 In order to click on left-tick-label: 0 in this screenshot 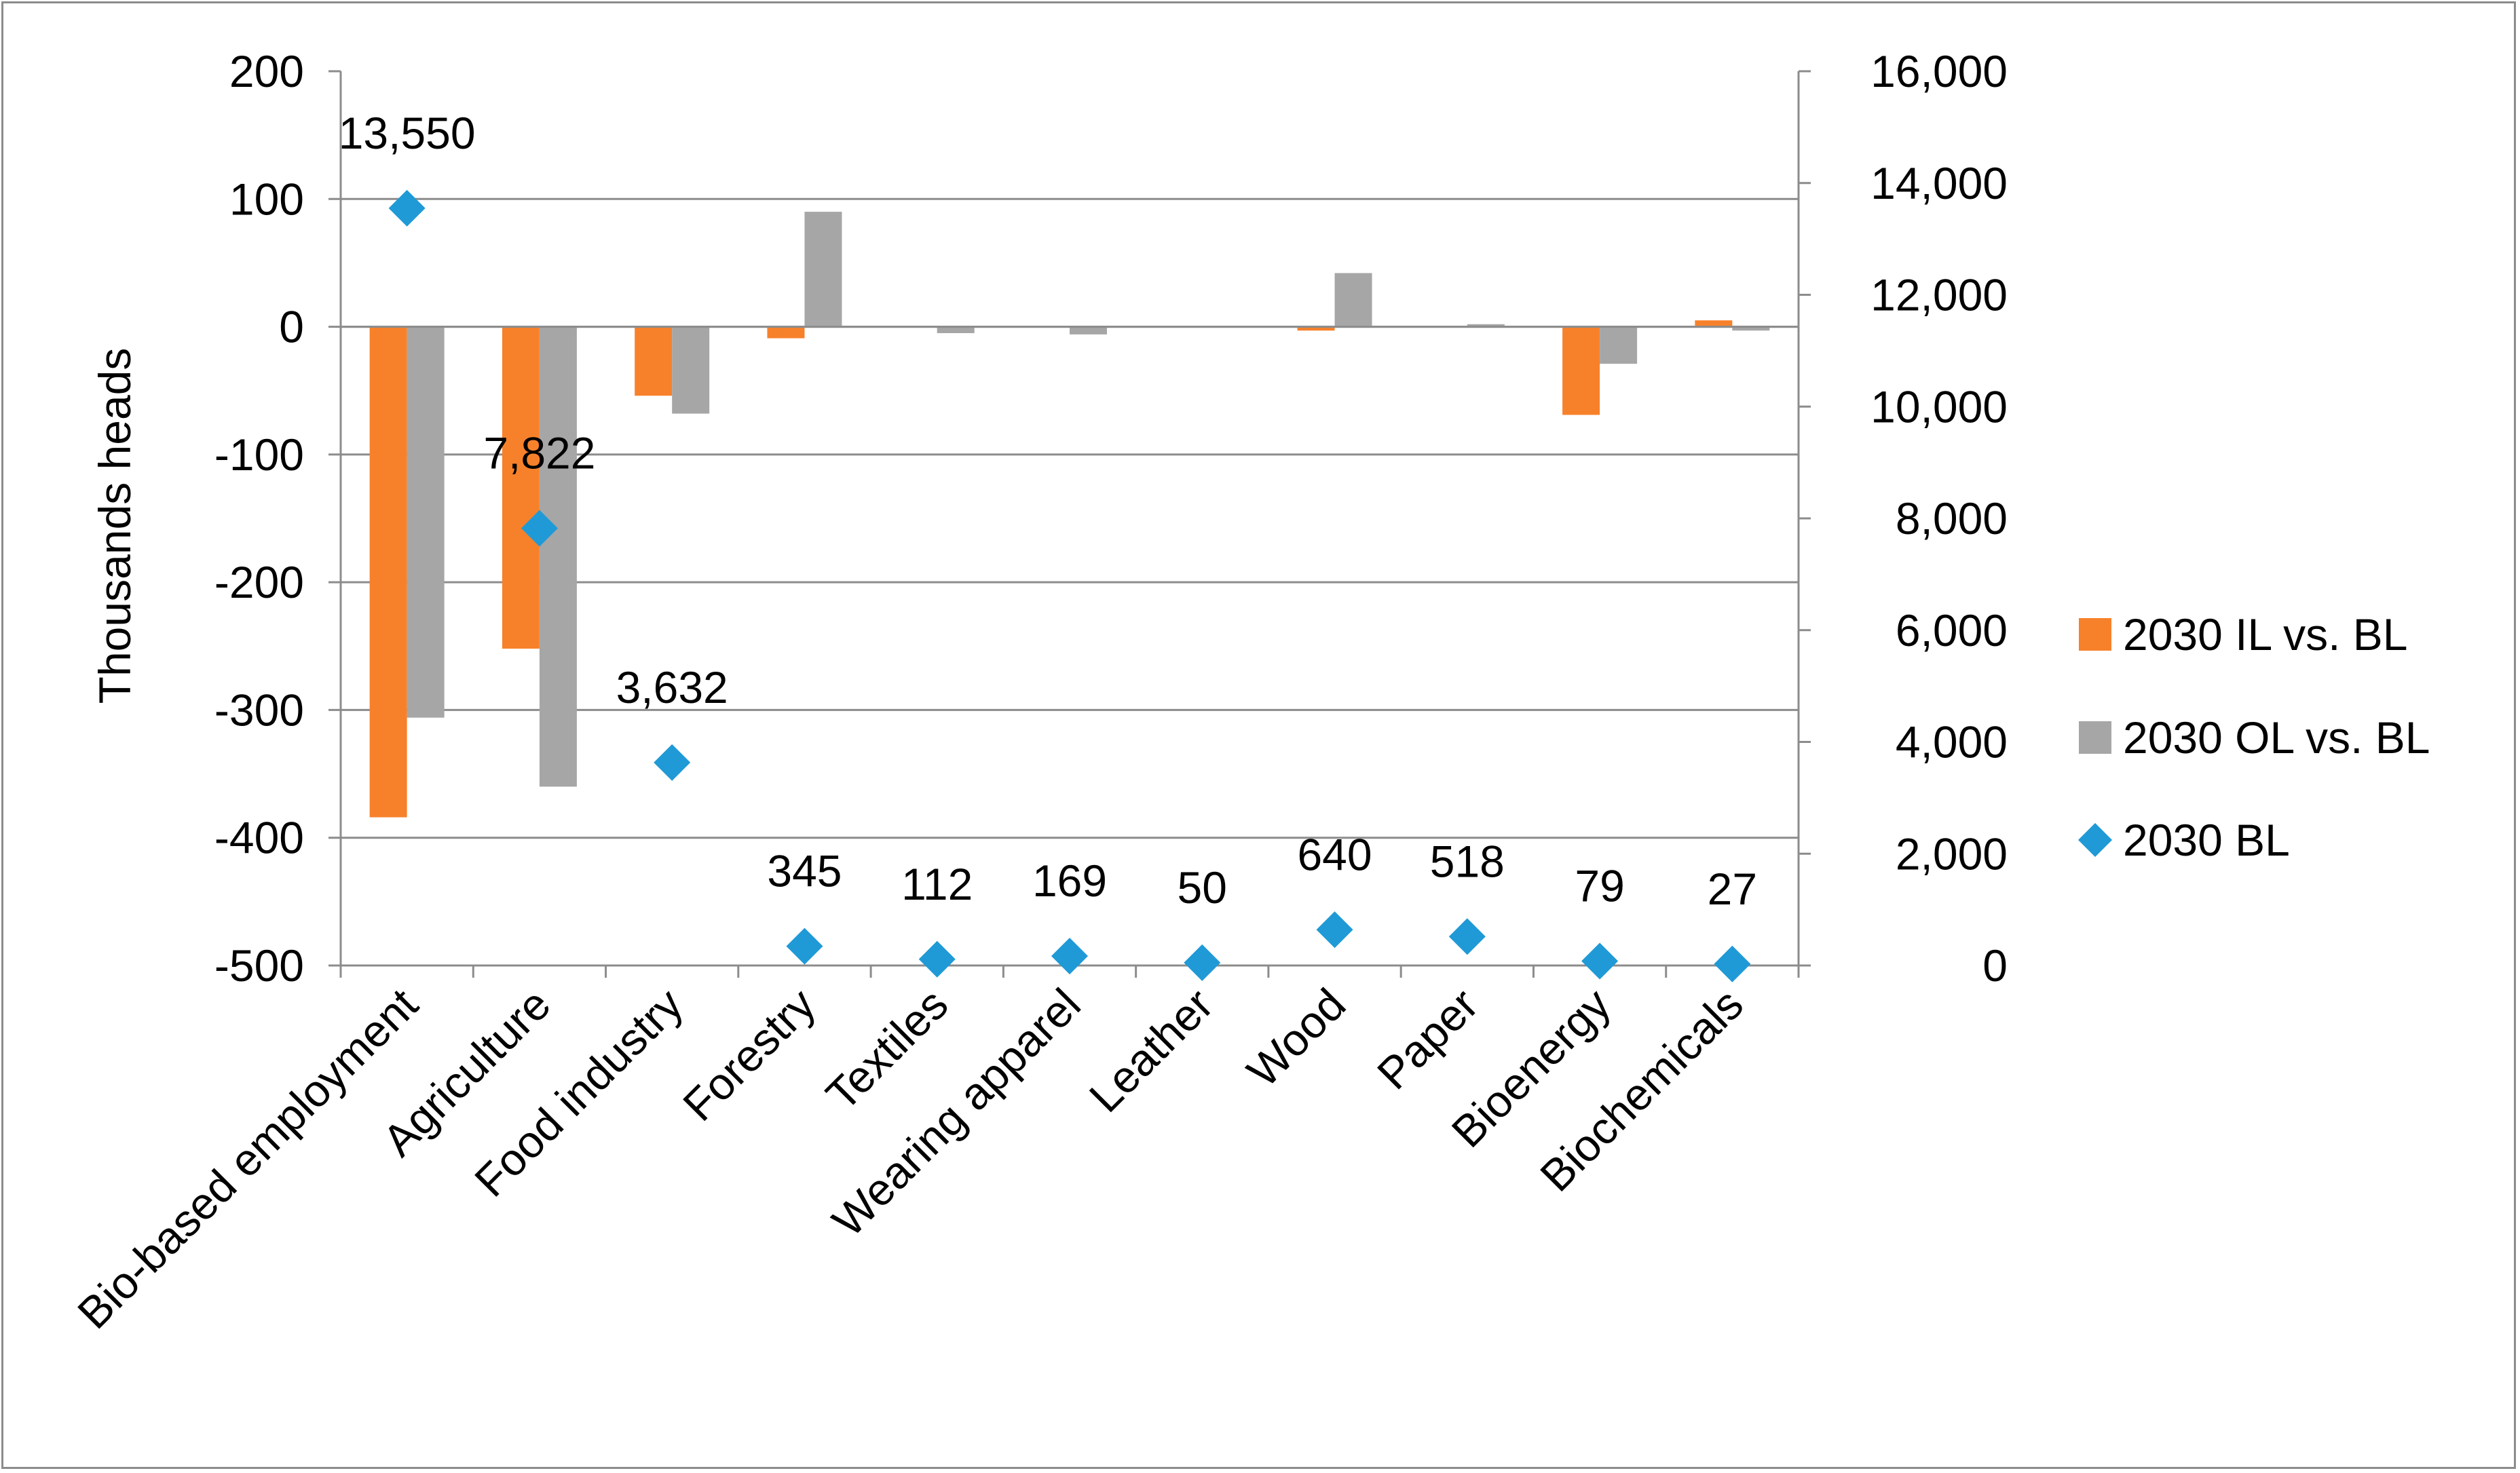, I will do `click(291, 327)`.